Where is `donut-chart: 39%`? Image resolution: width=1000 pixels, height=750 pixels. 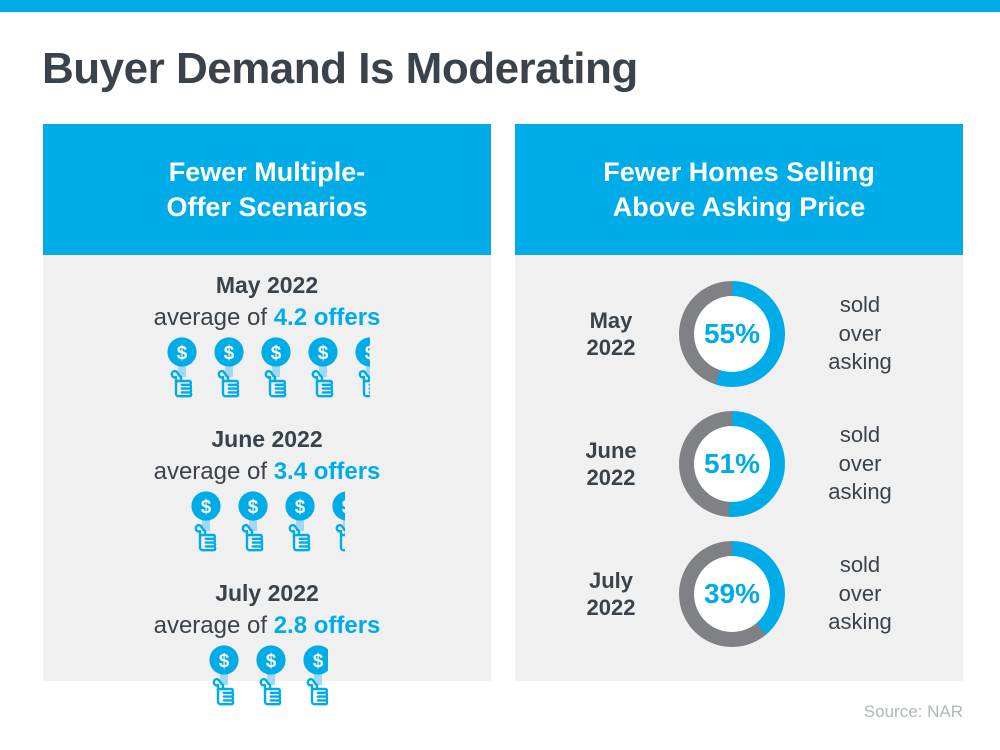 donut-chart: 39% is located at coordinates (732, 594).